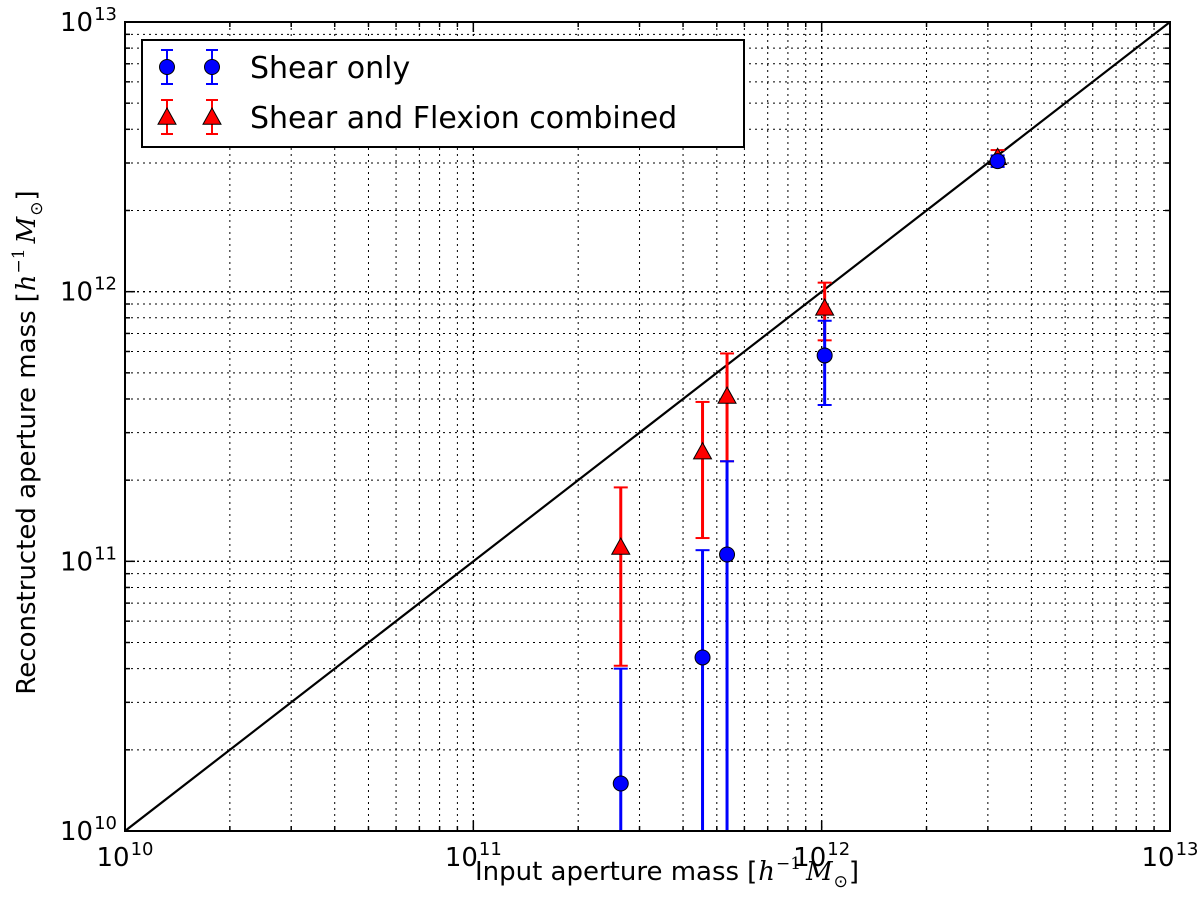 Image resolution: width=1200 pixels, height=919 pixels. Describe the element at coordinates (838, 849) in the screenshot. I see `x-tick-label-exp: 12` at that location.